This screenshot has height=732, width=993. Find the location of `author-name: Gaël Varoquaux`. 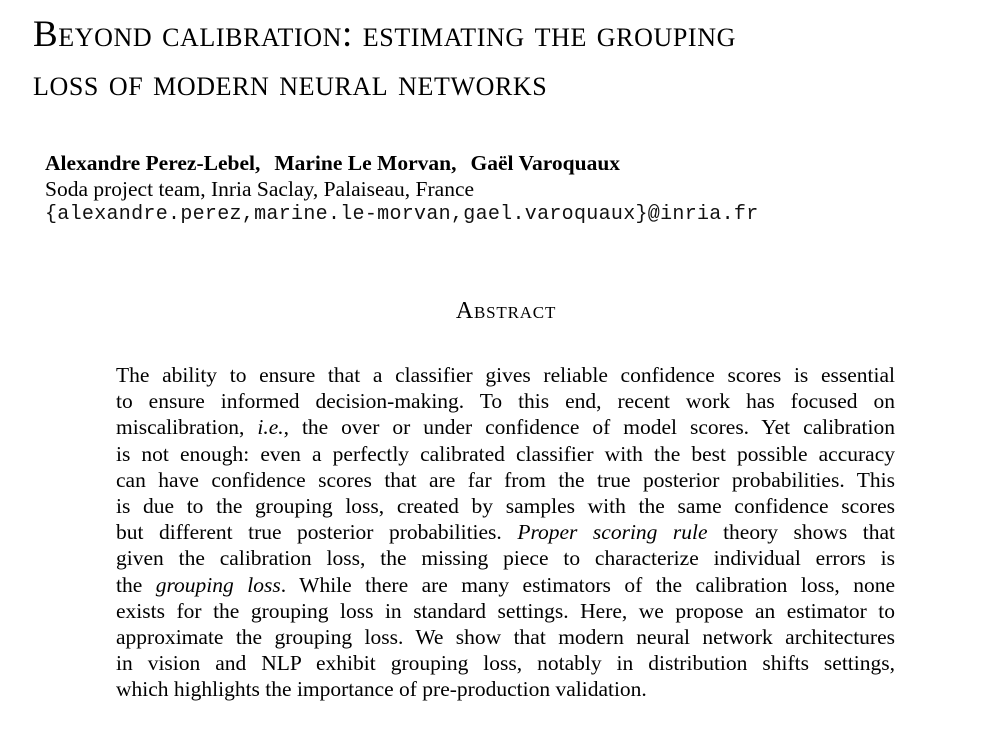

author-name: Gaël Varoquaux is located at coordinates (545, 163).